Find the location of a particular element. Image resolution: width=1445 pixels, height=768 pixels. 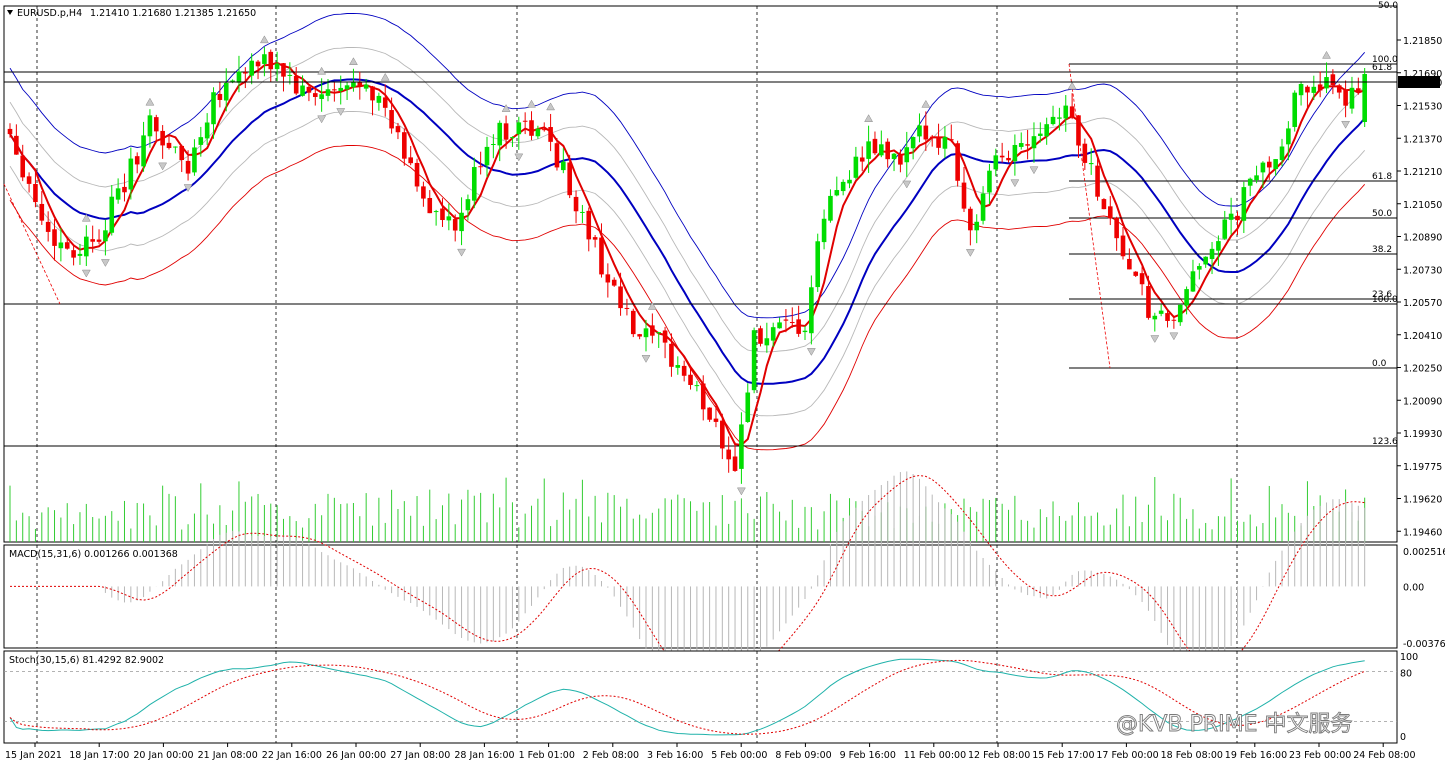

watermark: @KVB PRIME 中文服务 is located at coordinates (1234, 724).